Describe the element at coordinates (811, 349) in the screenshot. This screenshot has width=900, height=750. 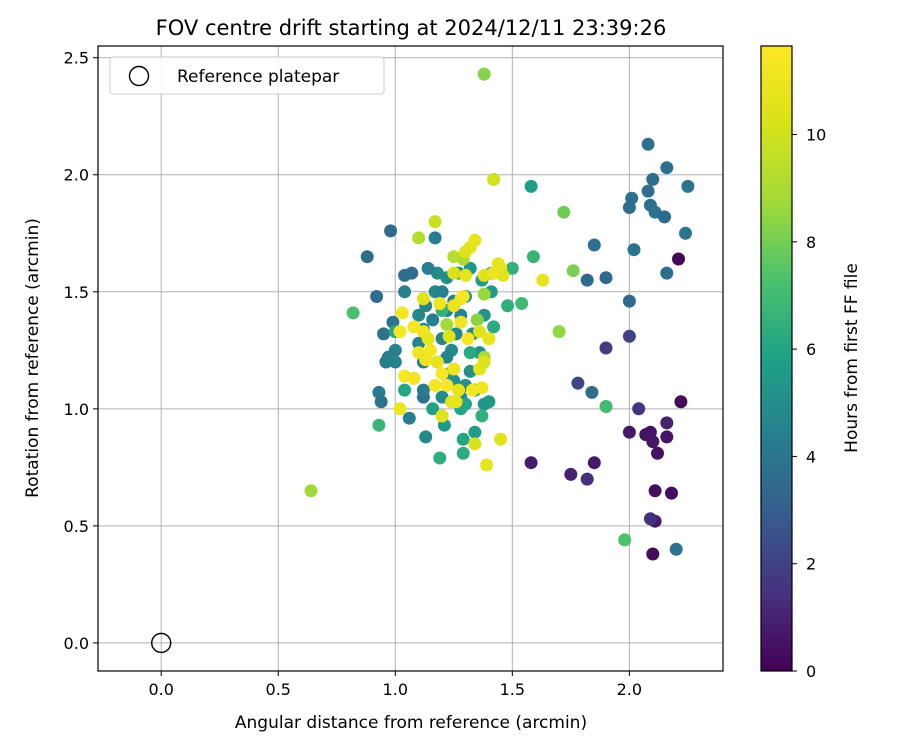
I see `colorbar-tick-label: 6` at that location.